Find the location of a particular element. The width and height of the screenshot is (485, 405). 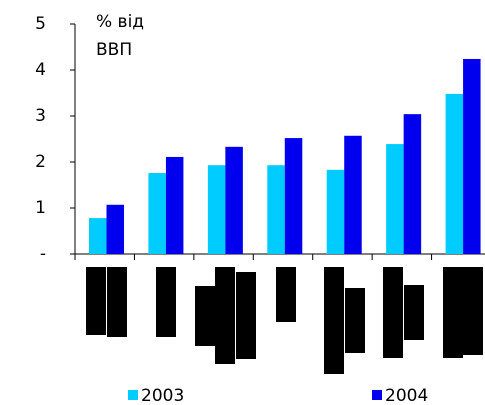

y-axis-label: % від is located at coordinates (120, 22).